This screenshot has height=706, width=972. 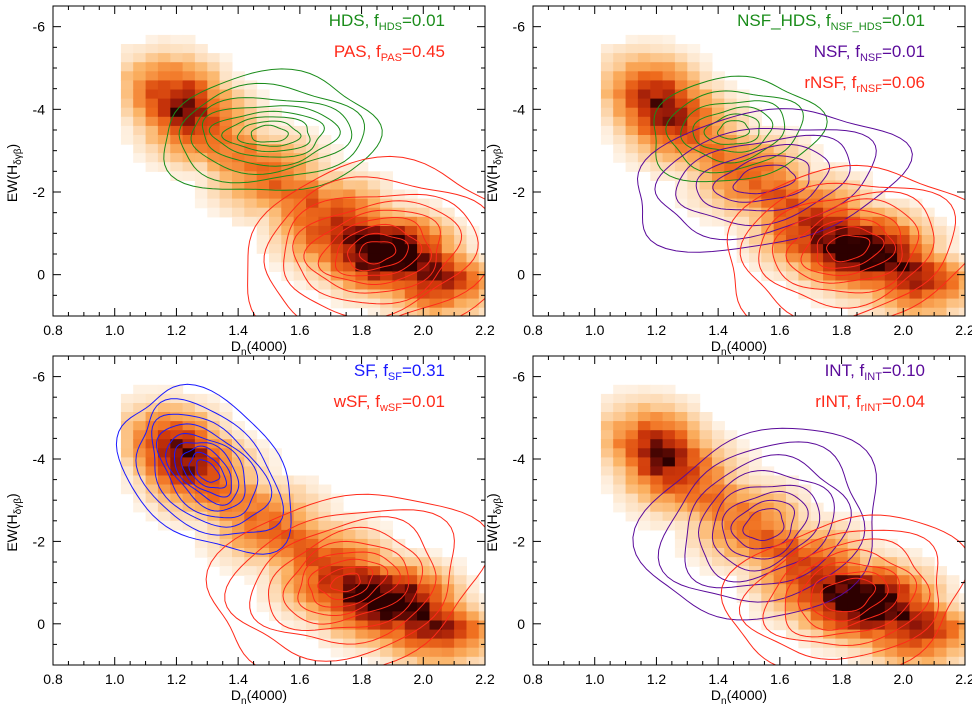 What do you see at coordinates (345, 579) in the screenshot?
I see `contour-set-wsf` at bounding box center [345, 579].